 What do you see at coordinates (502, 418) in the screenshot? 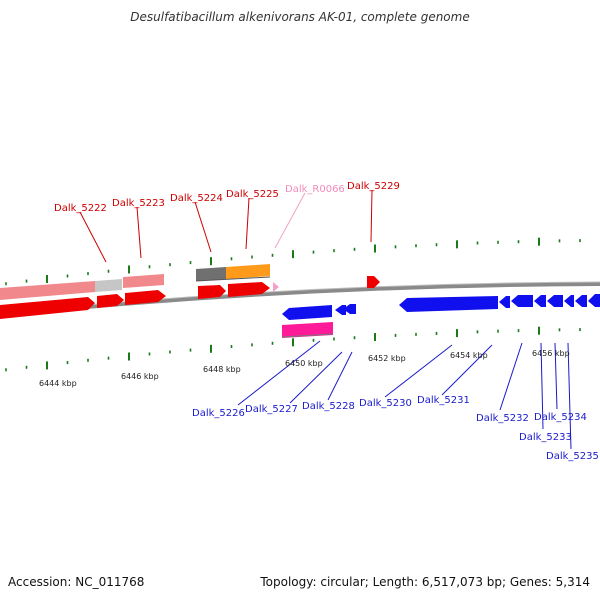
I see `gene-label-dalk-5232: Dalk_5232` at bounding box center [502, 418].